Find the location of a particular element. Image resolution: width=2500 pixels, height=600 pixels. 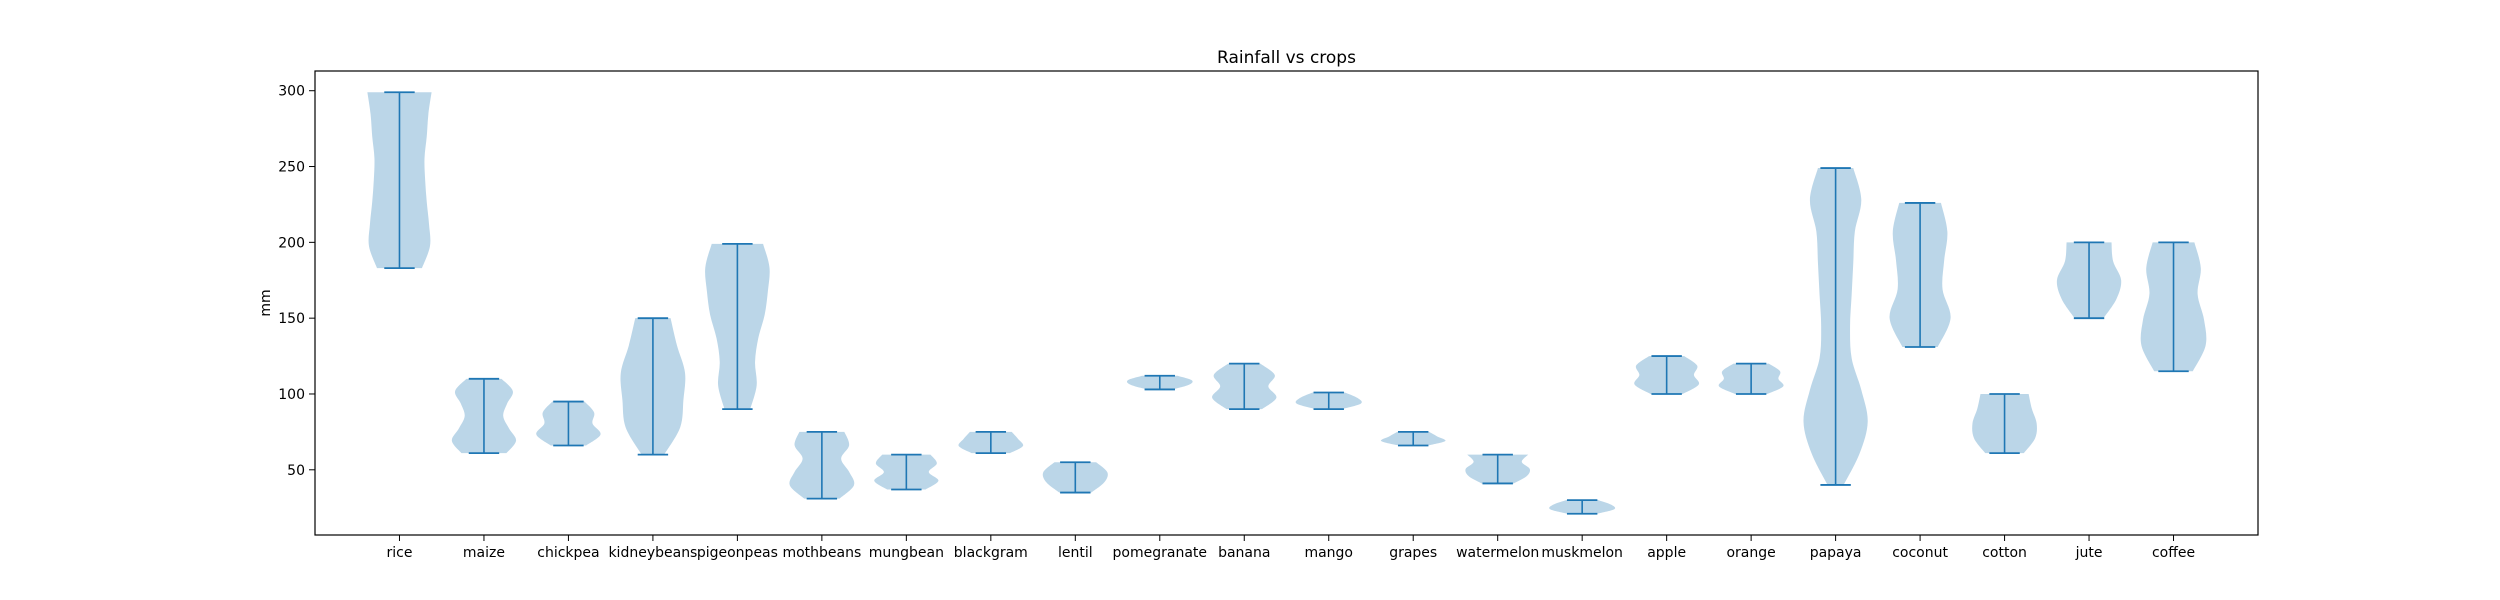

y-tick-label: 50 is located at coordinates (296, 471).